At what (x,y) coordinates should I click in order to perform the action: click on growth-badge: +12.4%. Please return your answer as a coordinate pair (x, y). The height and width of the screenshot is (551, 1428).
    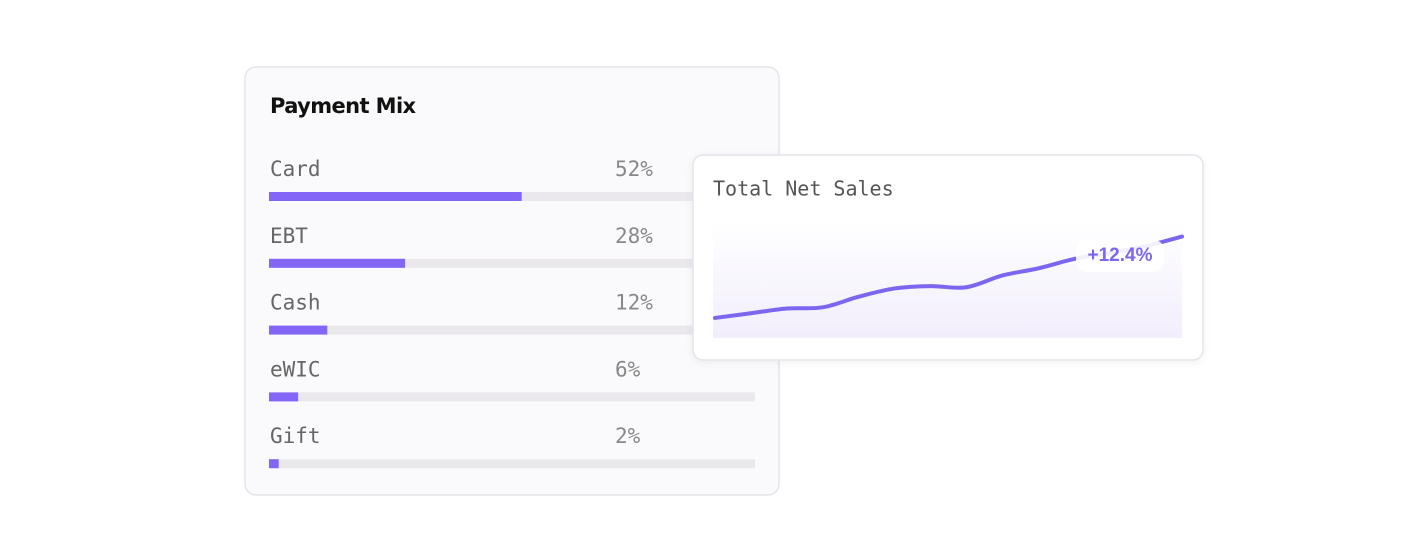
    Looking at the image, I should click on (1120, 255).